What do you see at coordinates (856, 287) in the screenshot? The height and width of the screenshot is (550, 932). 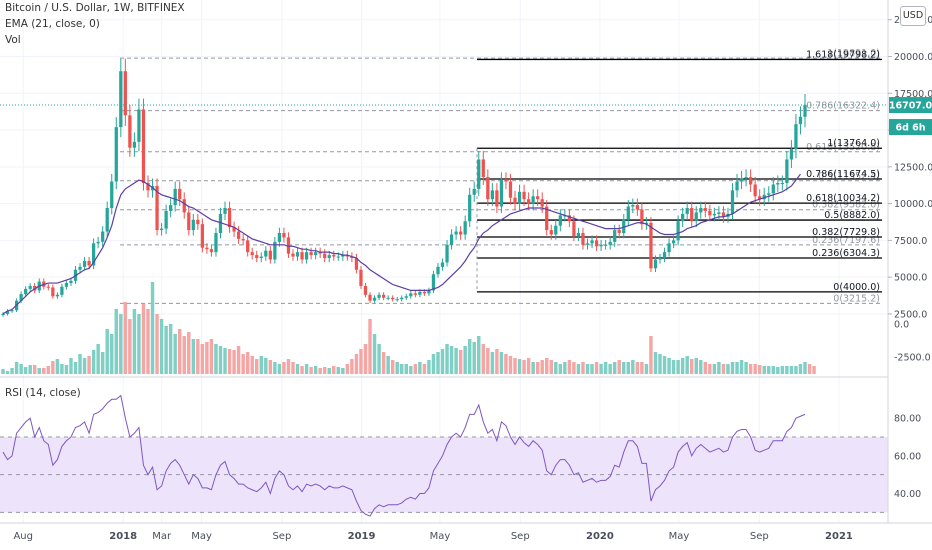 I see `fib-label-black: 0(4000.0)` at bounding box center [856, 287].